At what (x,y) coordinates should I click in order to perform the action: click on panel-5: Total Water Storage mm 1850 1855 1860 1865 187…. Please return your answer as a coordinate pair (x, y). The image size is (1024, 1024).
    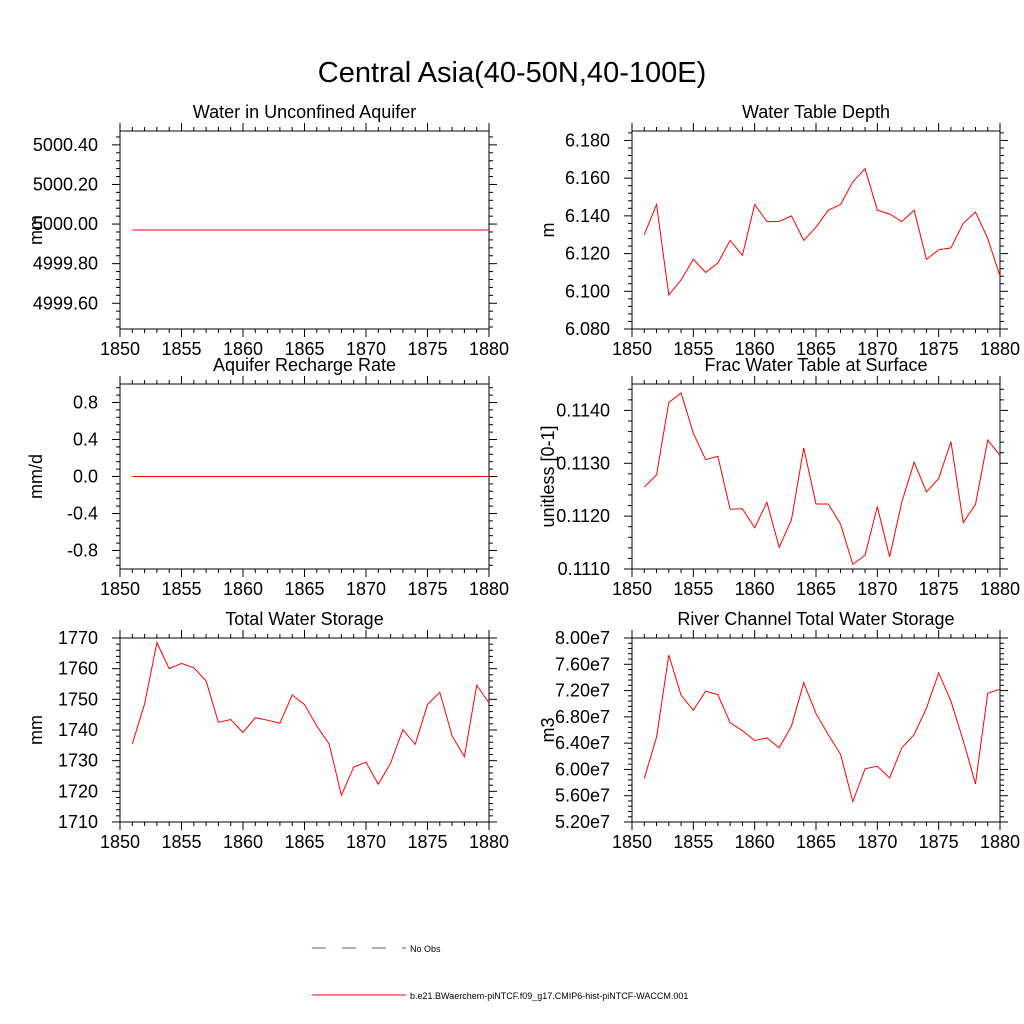
    Looking at the image, I should click on (267, 730).